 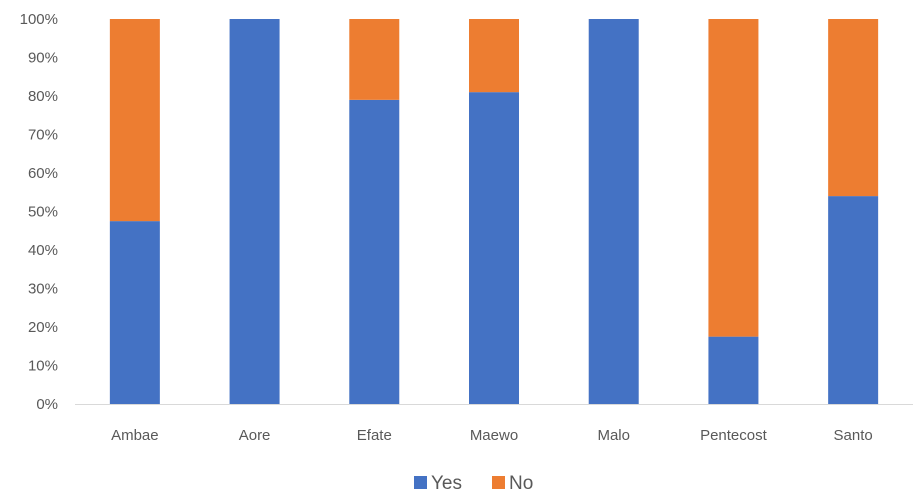 I want to click on x-tick-label: Maewo, so click(x=494, y=435).